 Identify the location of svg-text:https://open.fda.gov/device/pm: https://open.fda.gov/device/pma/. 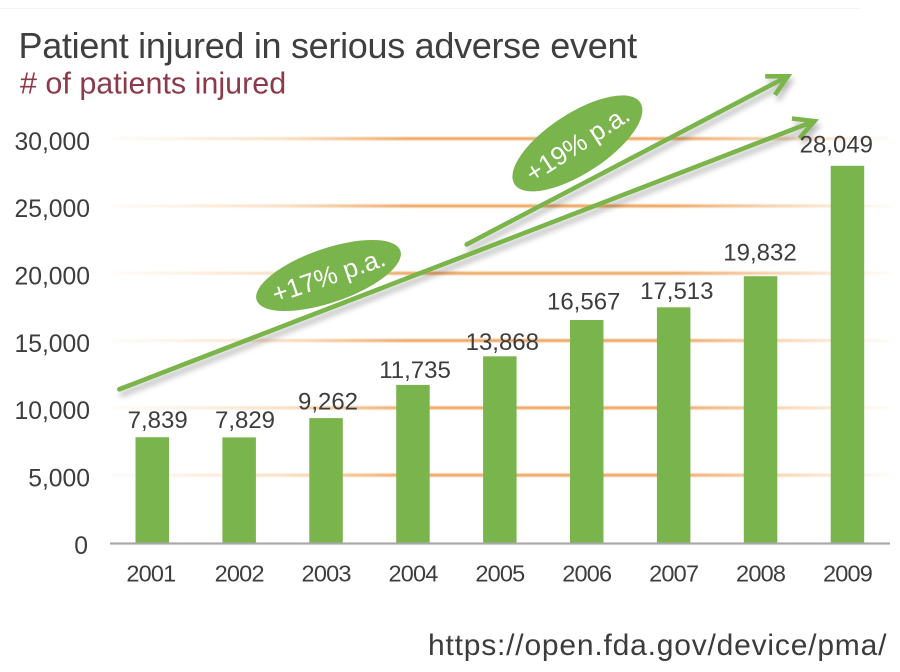
(657, 645).